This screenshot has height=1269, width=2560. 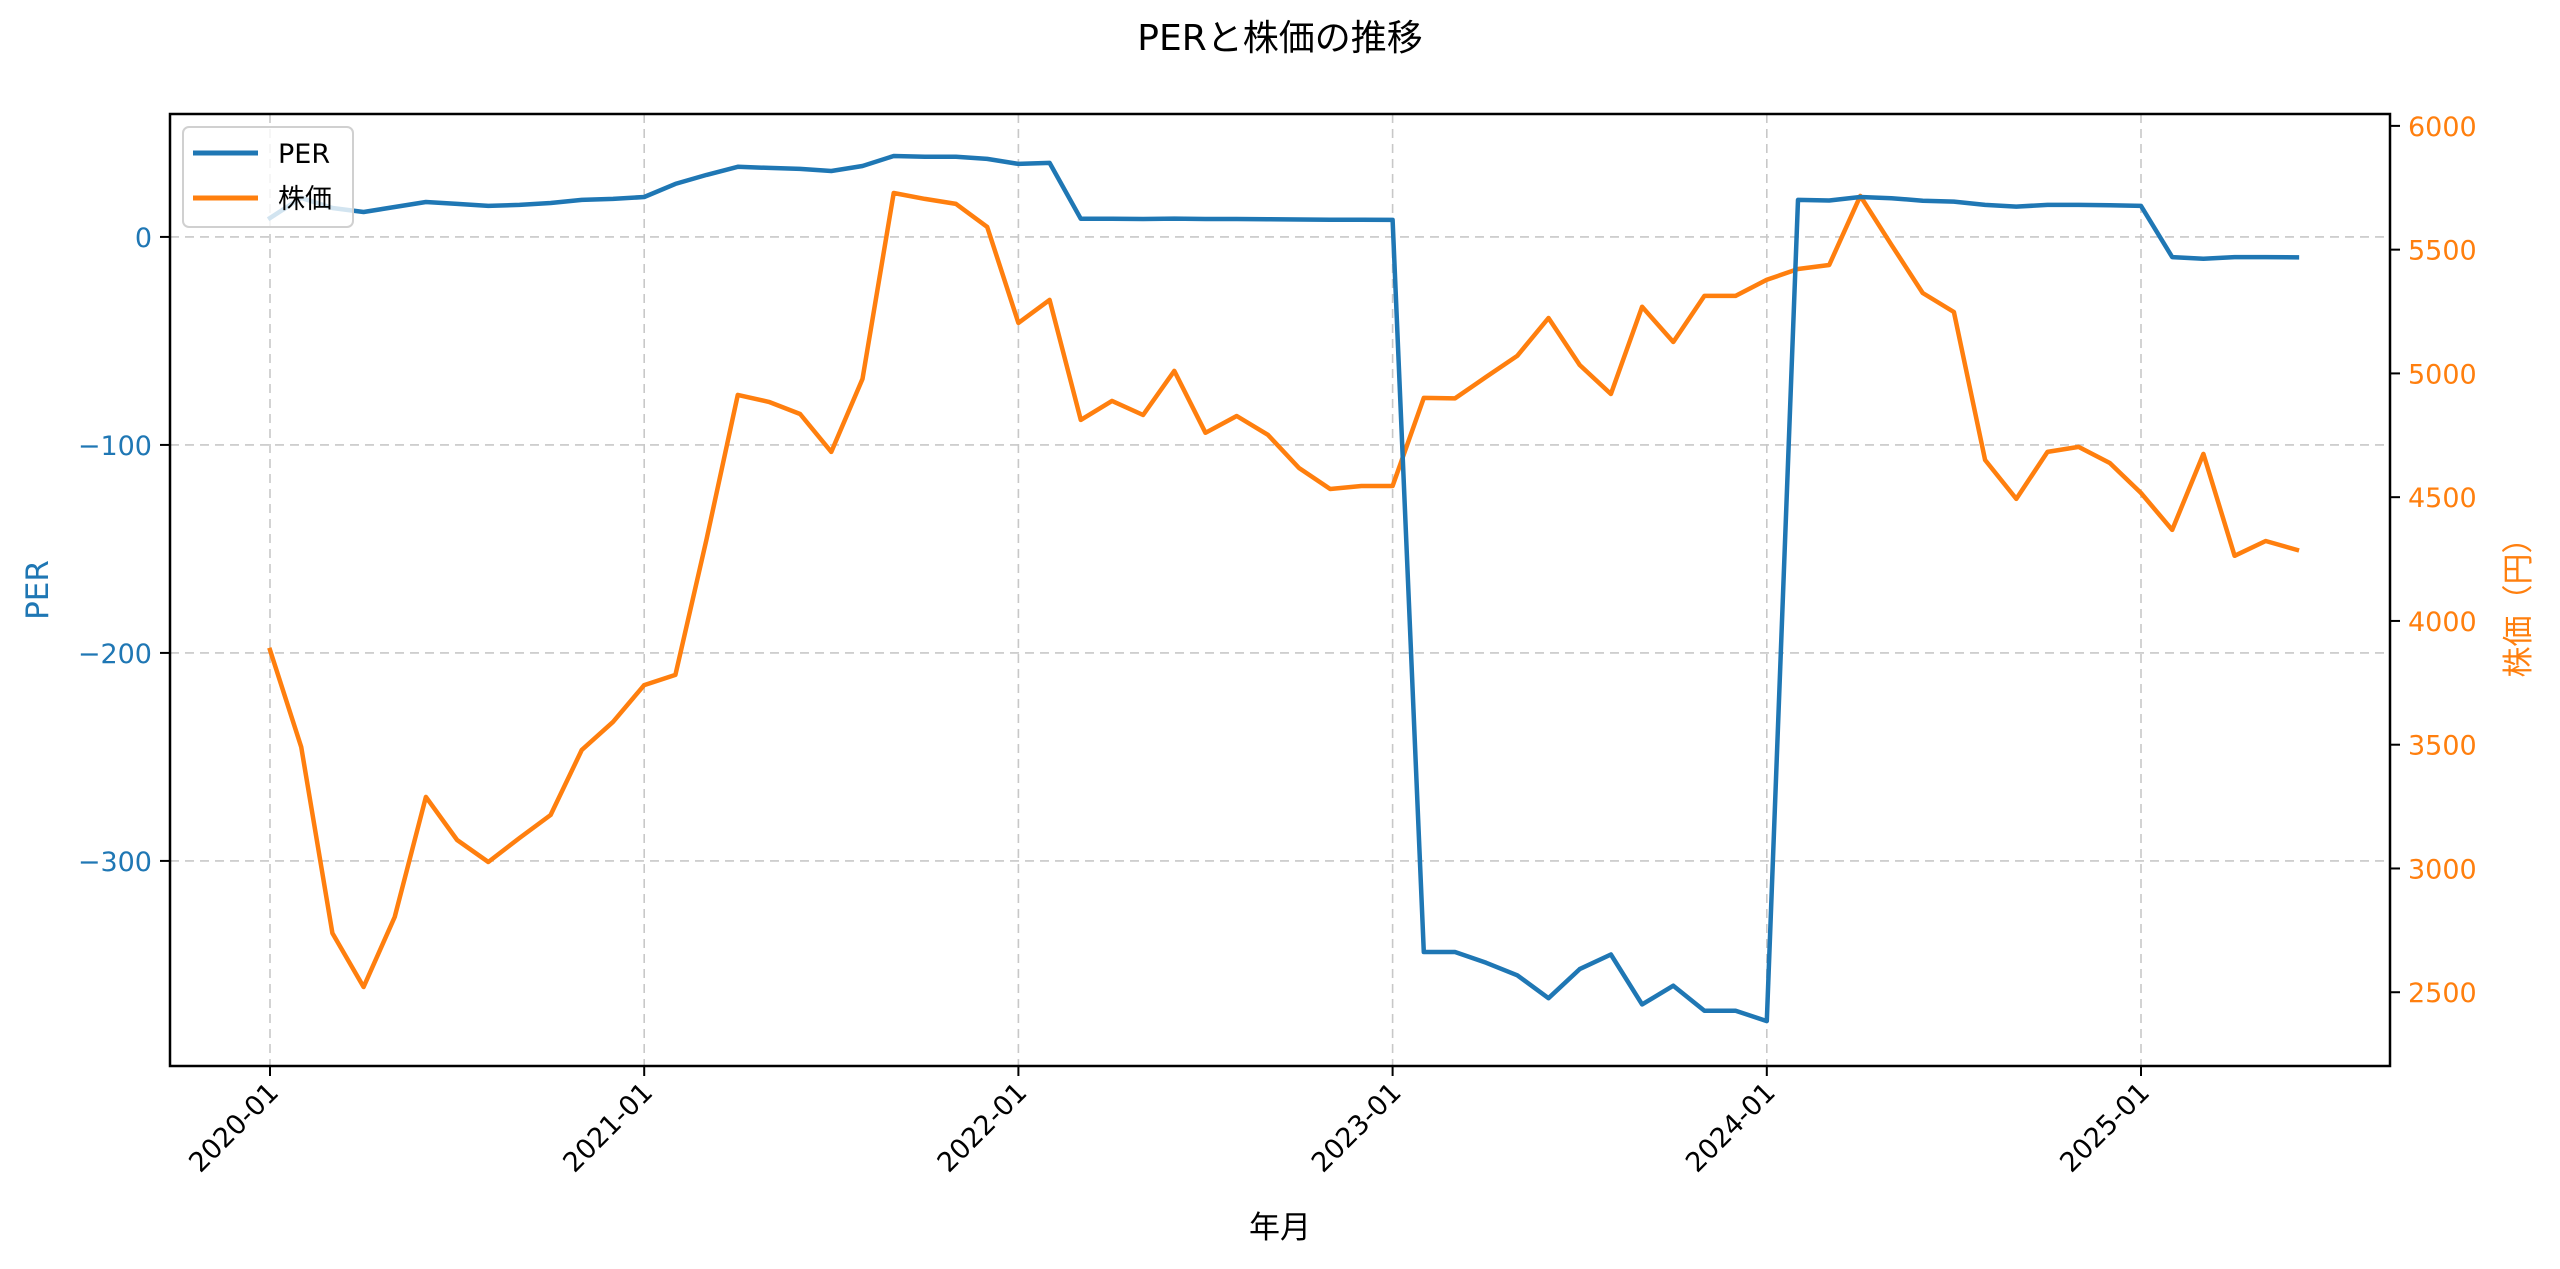 What do you see at coordinates (115, 446) in the screenshot?
I see `y-left-tick-label: −100` at bounding box center [115, 446].